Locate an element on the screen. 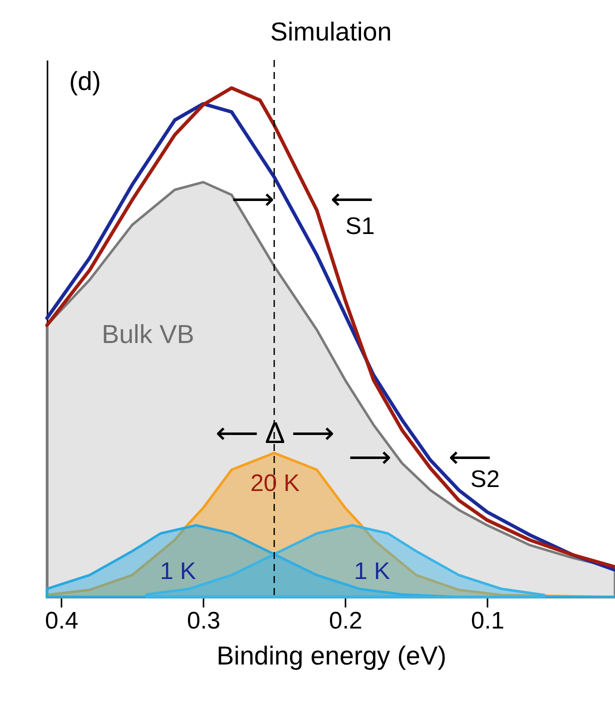 The image size is (615, 707). chart-title: Simulation is located at coordinates (331, 31).